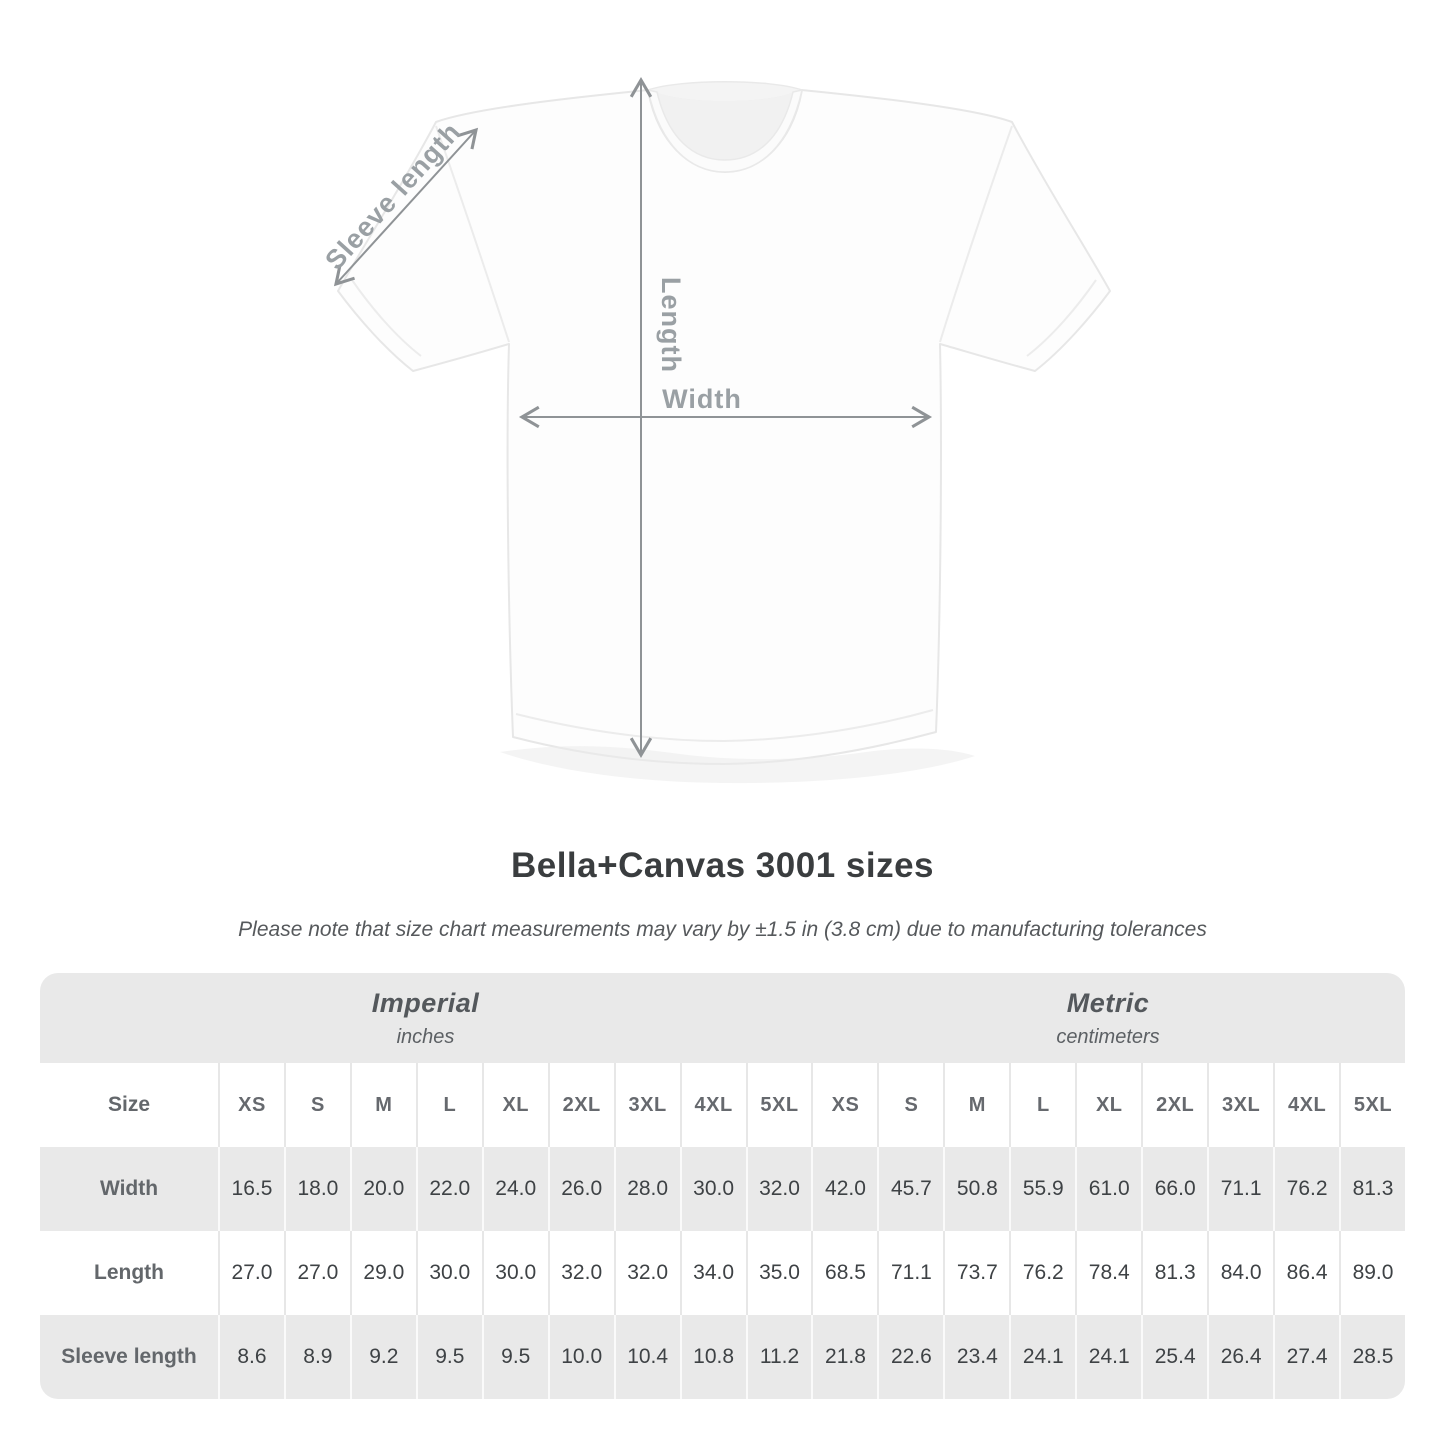 The width and height of the screenshot is (1445, 1445). Describe the element at coordinates (1372, 1357) in the screenshot. I see `table-cell: 28.5` at that location.